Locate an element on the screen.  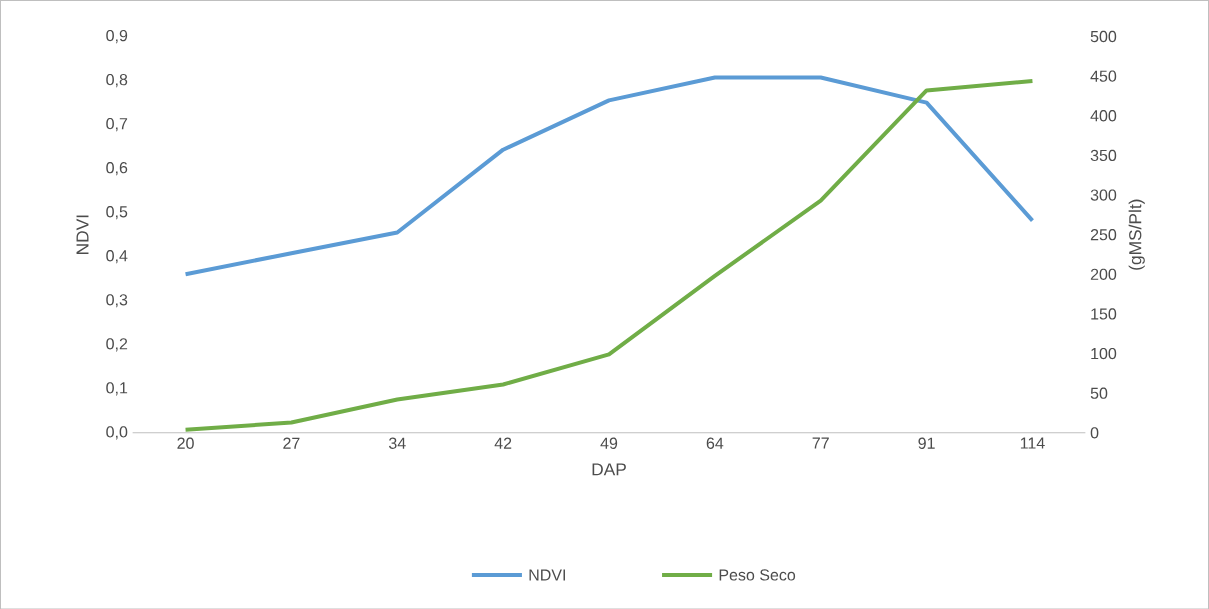
y-tick-label: 0,9 is located at coordinates (117, 36).